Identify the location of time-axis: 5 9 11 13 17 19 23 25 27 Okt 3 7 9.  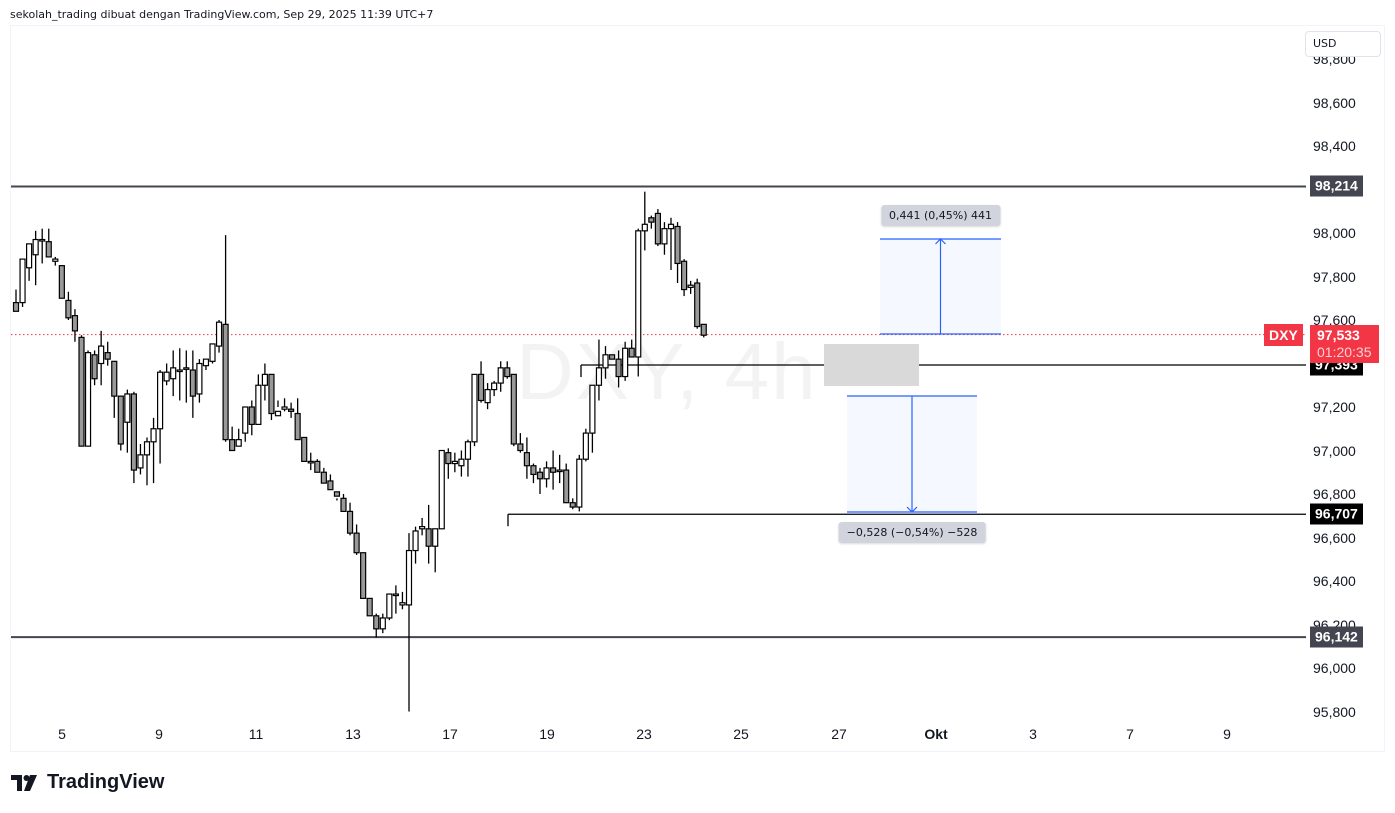
(658, 739).